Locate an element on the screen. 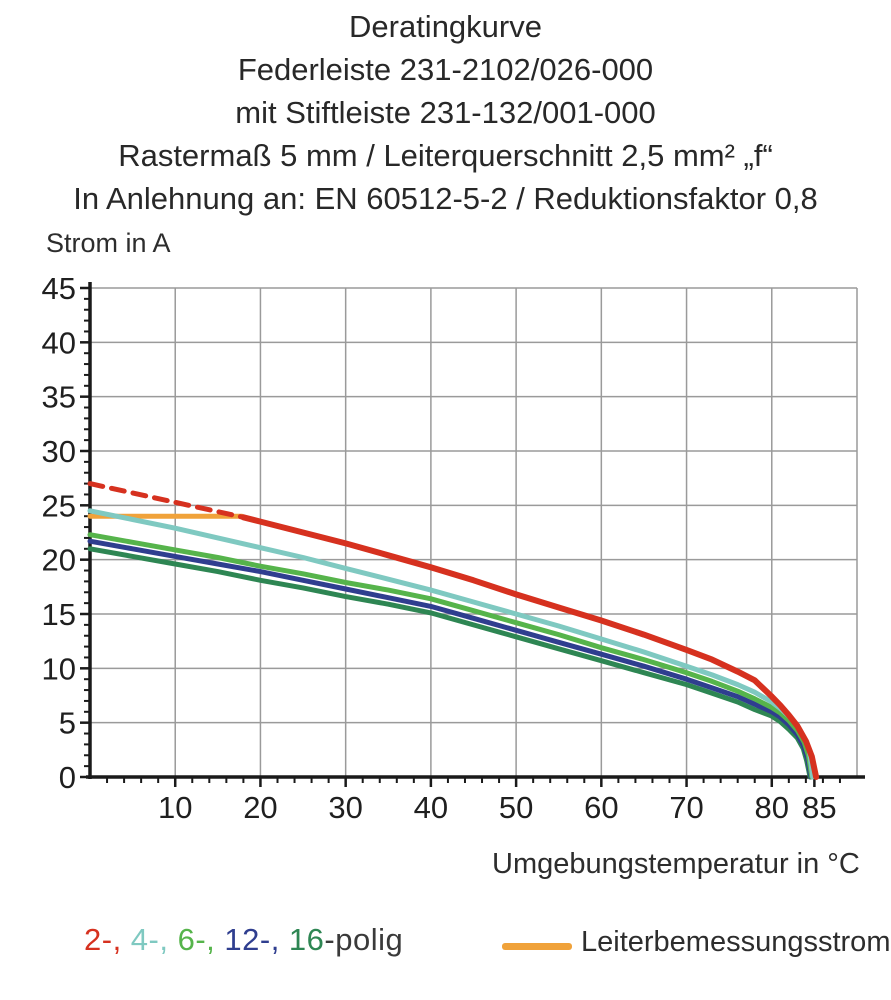  legend-poles: 2-, 4-, 6-, 12-, 16-polig is located at coordinates (243, 940).